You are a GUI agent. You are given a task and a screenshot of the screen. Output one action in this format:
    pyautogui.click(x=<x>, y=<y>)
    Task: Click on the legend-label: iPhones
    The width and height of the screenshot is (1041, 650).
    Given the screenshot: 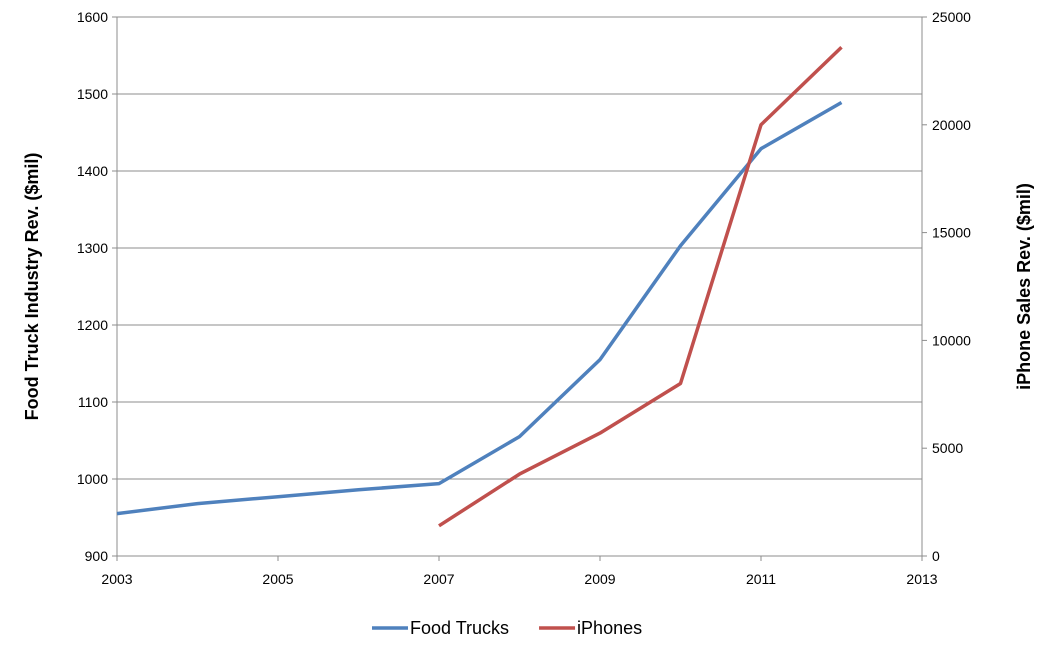 What is the action you would take?
    pyautogui.click(x=609, y=628)
    